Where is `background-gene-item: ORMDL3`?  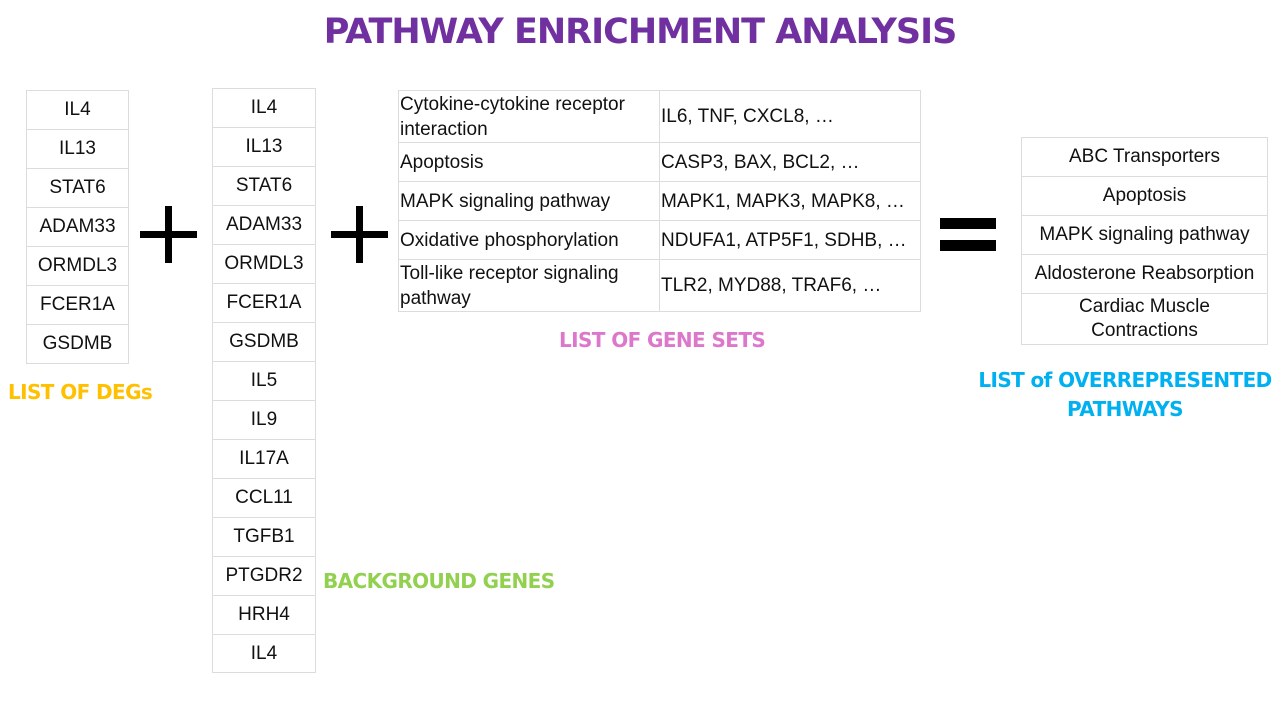 background-gene-item: ORMDL3 is located at coordinates (264, 264).